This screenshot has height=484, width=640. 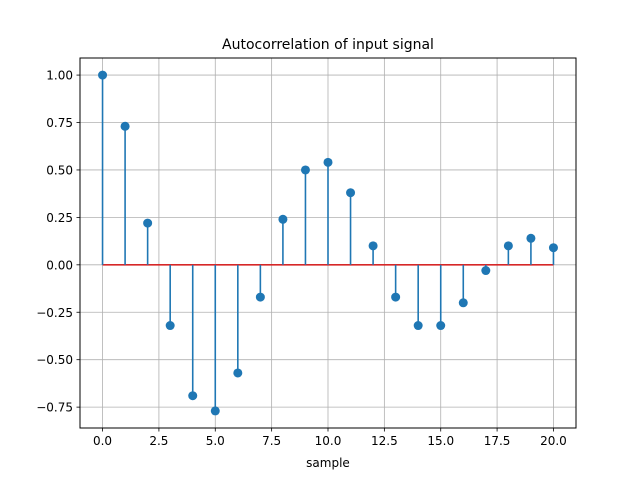 I want to click on x-tick-label: 15.0, so click(x=440, y=441).